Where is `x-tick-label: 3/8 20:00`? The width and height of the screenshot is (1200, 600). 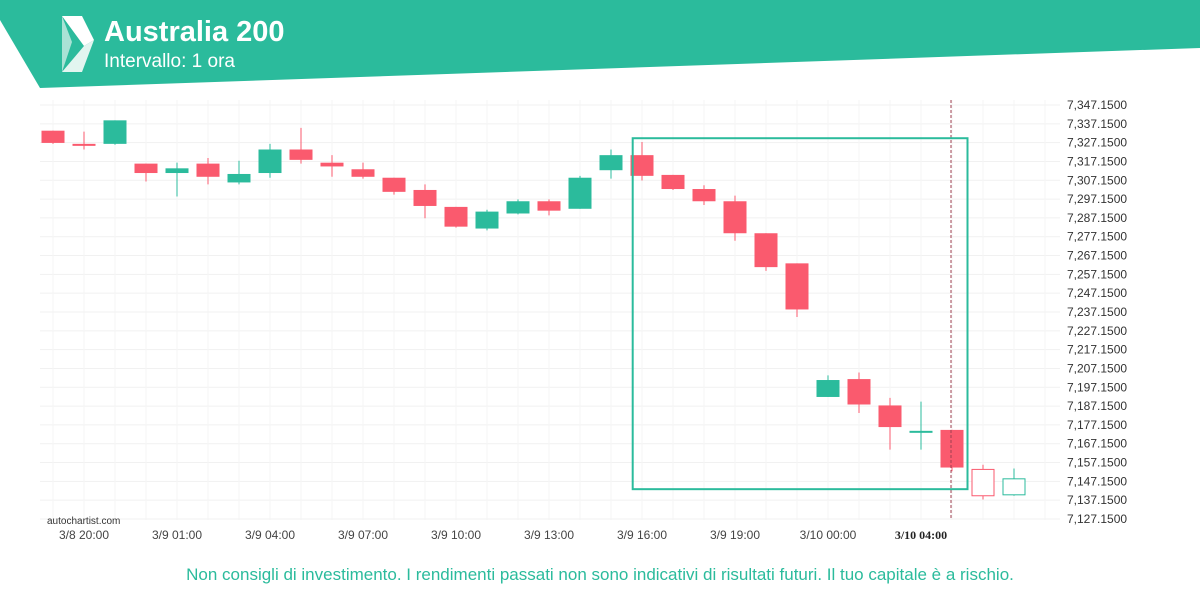
x-tick-label: 3/8 20:00 is located at coordinates (84, 535).